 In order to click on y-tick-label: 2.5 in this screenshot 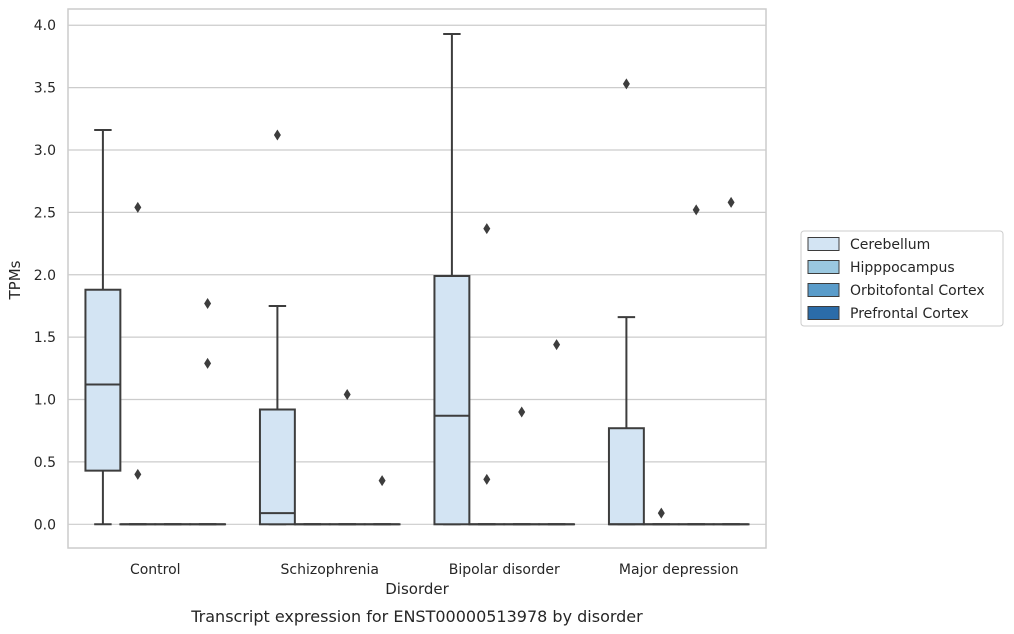, I will do `click(45, 213)`.